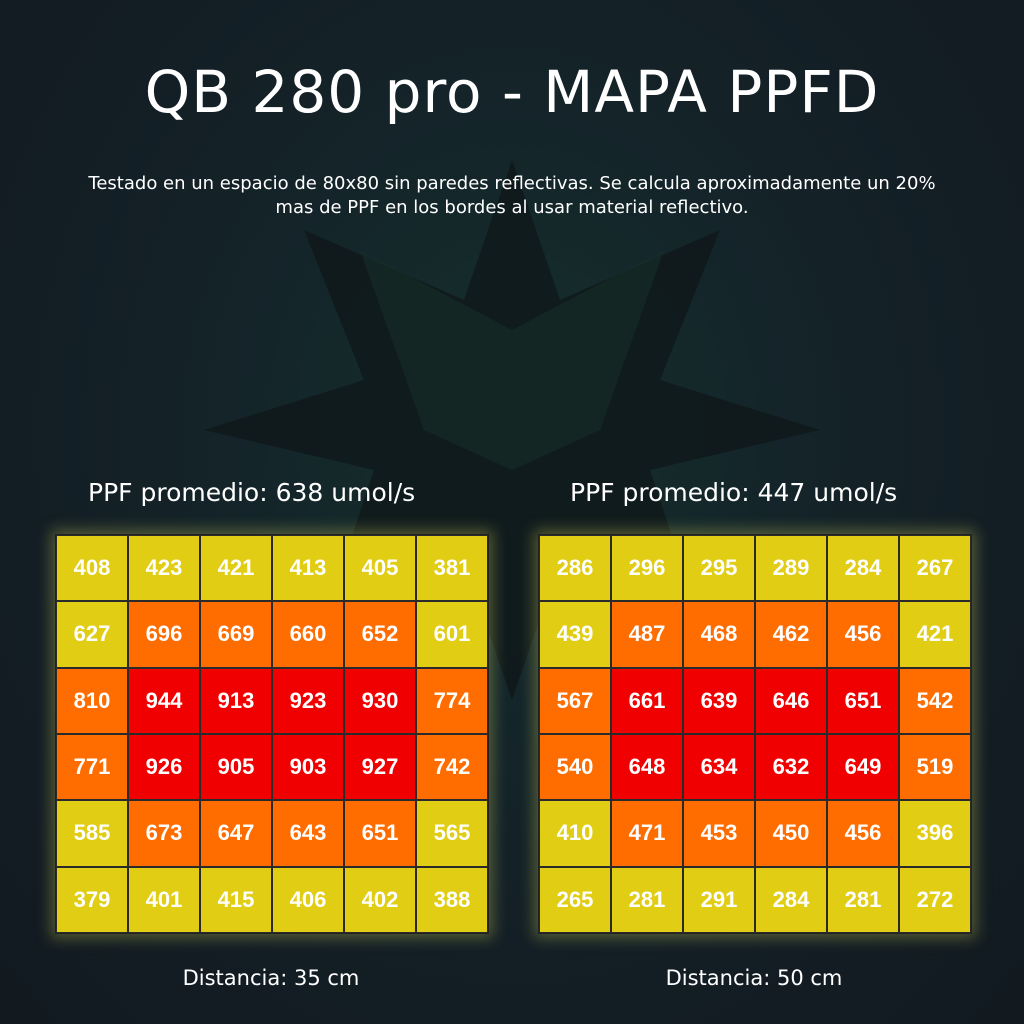 The image size is (1024, 1024). I want to click on average-label-left: PPF promedio: 638 umol/s, so click(252, 492).